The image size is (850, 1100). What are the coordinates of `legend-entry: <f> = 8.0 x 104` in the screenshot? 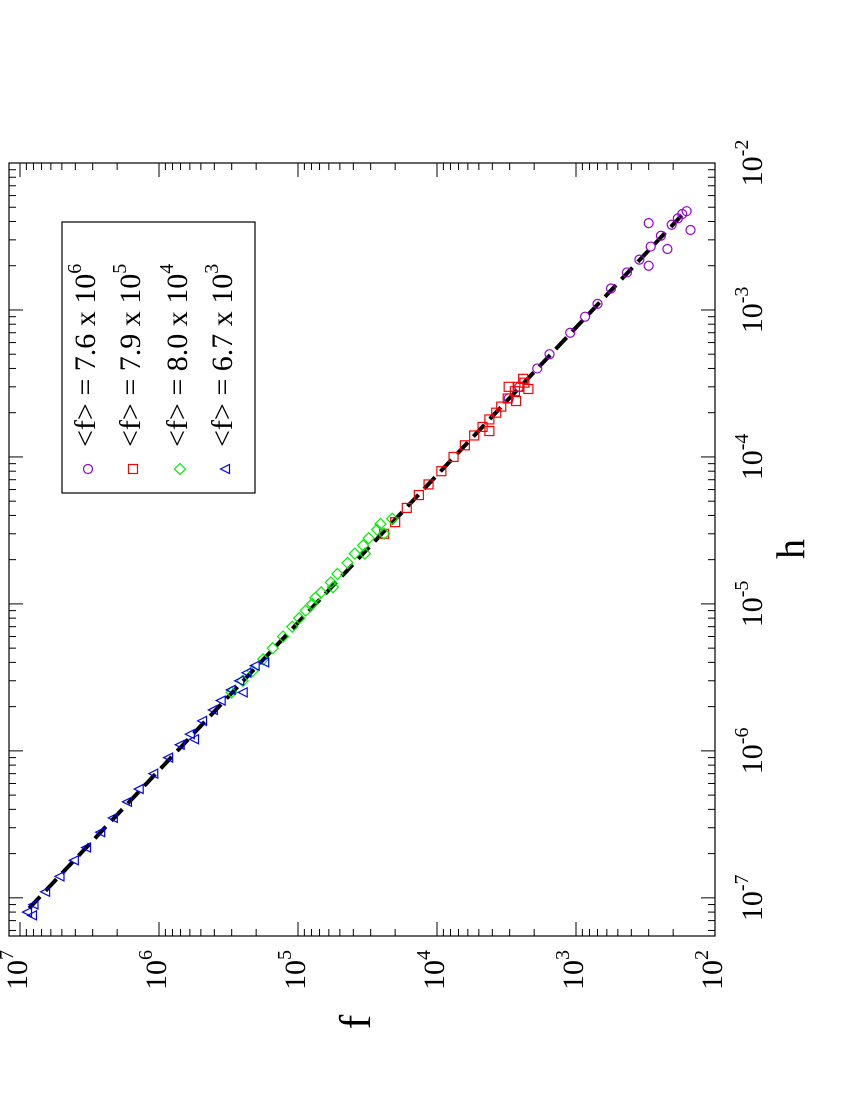 It's located at (175, 370).